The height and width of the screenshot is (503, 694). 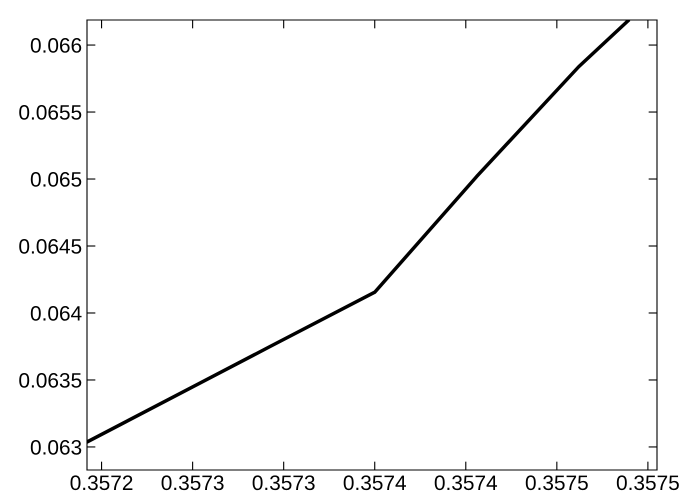 I want to click on y-tick-label: 0.0635, so click(x=50, y=380).